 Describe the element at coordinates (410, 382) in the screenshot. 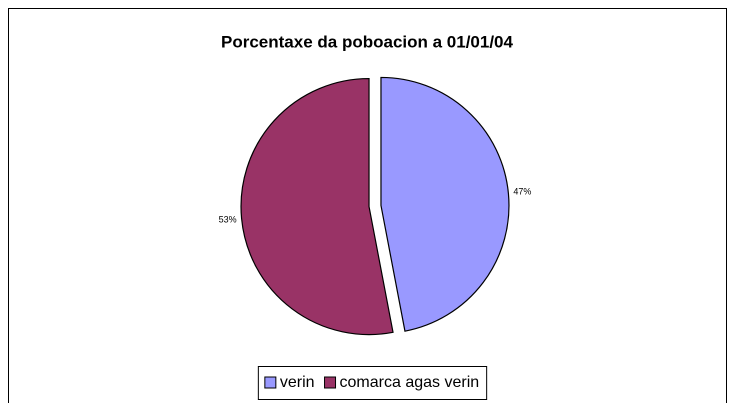

I see `legend-label: comarca agas verin` at that location.